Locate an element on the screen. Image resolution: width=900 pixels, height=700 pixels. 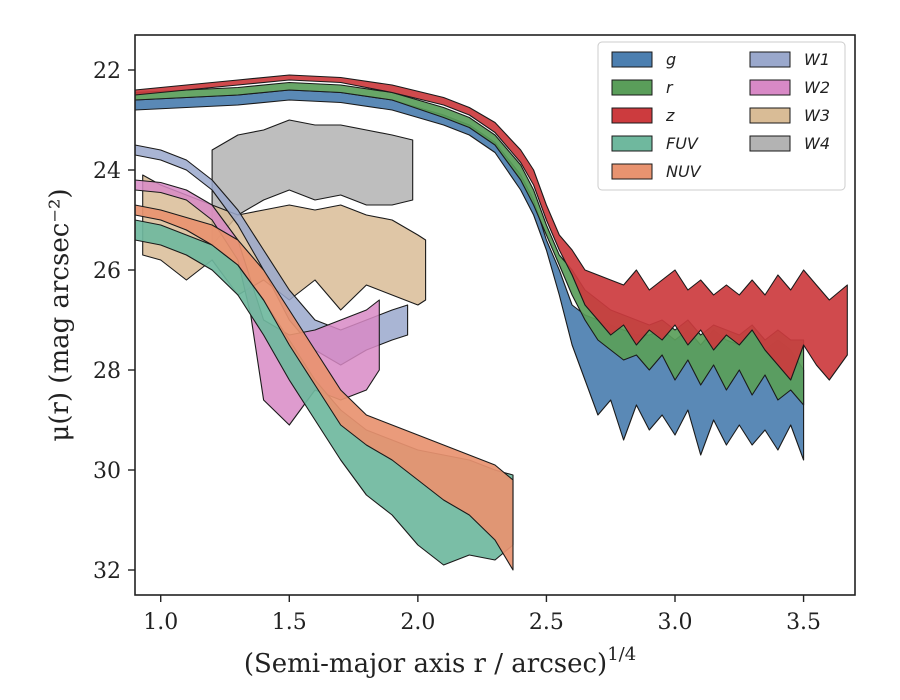
legend-swatch-r is located at coordinates (632, 87).